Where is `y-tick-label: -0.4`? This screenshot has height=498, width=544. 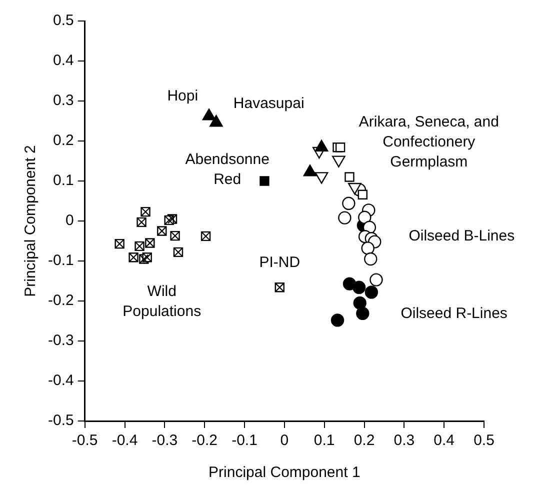 y-tick-label: -0.4 is located at coordinates (61, 381).